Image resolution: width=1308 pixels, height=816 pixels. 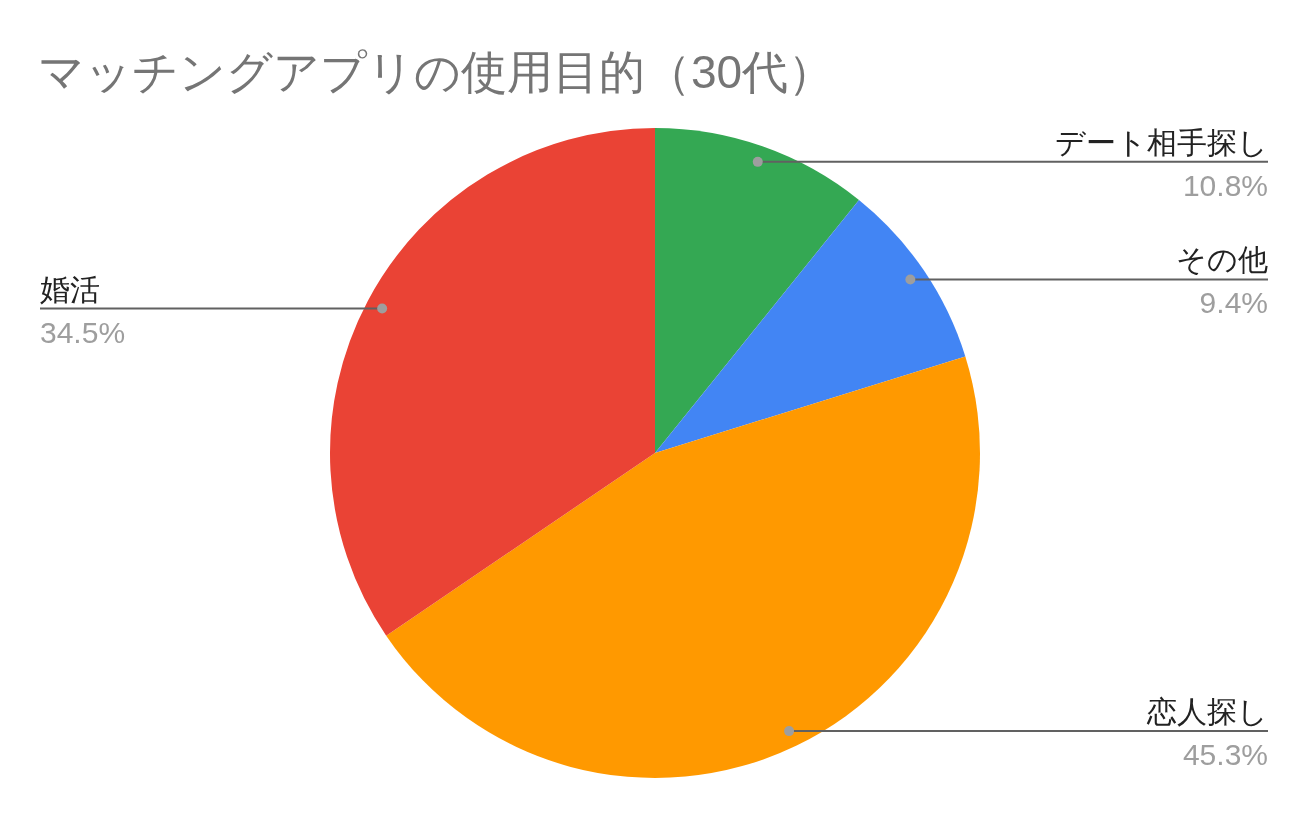 What do you see at coordinates (1207, 712) in the screenshot?
I see `slice-label: 恋人探し` at bounding box center [1207, 712].